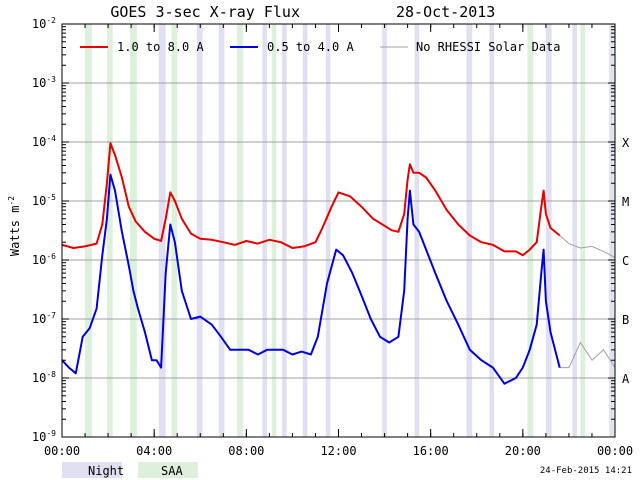  What do you see at coordinates (44, 200) in the screenshot?
I see `y-tick-label: 10⁻⁵` at bounding box center [44, 200].